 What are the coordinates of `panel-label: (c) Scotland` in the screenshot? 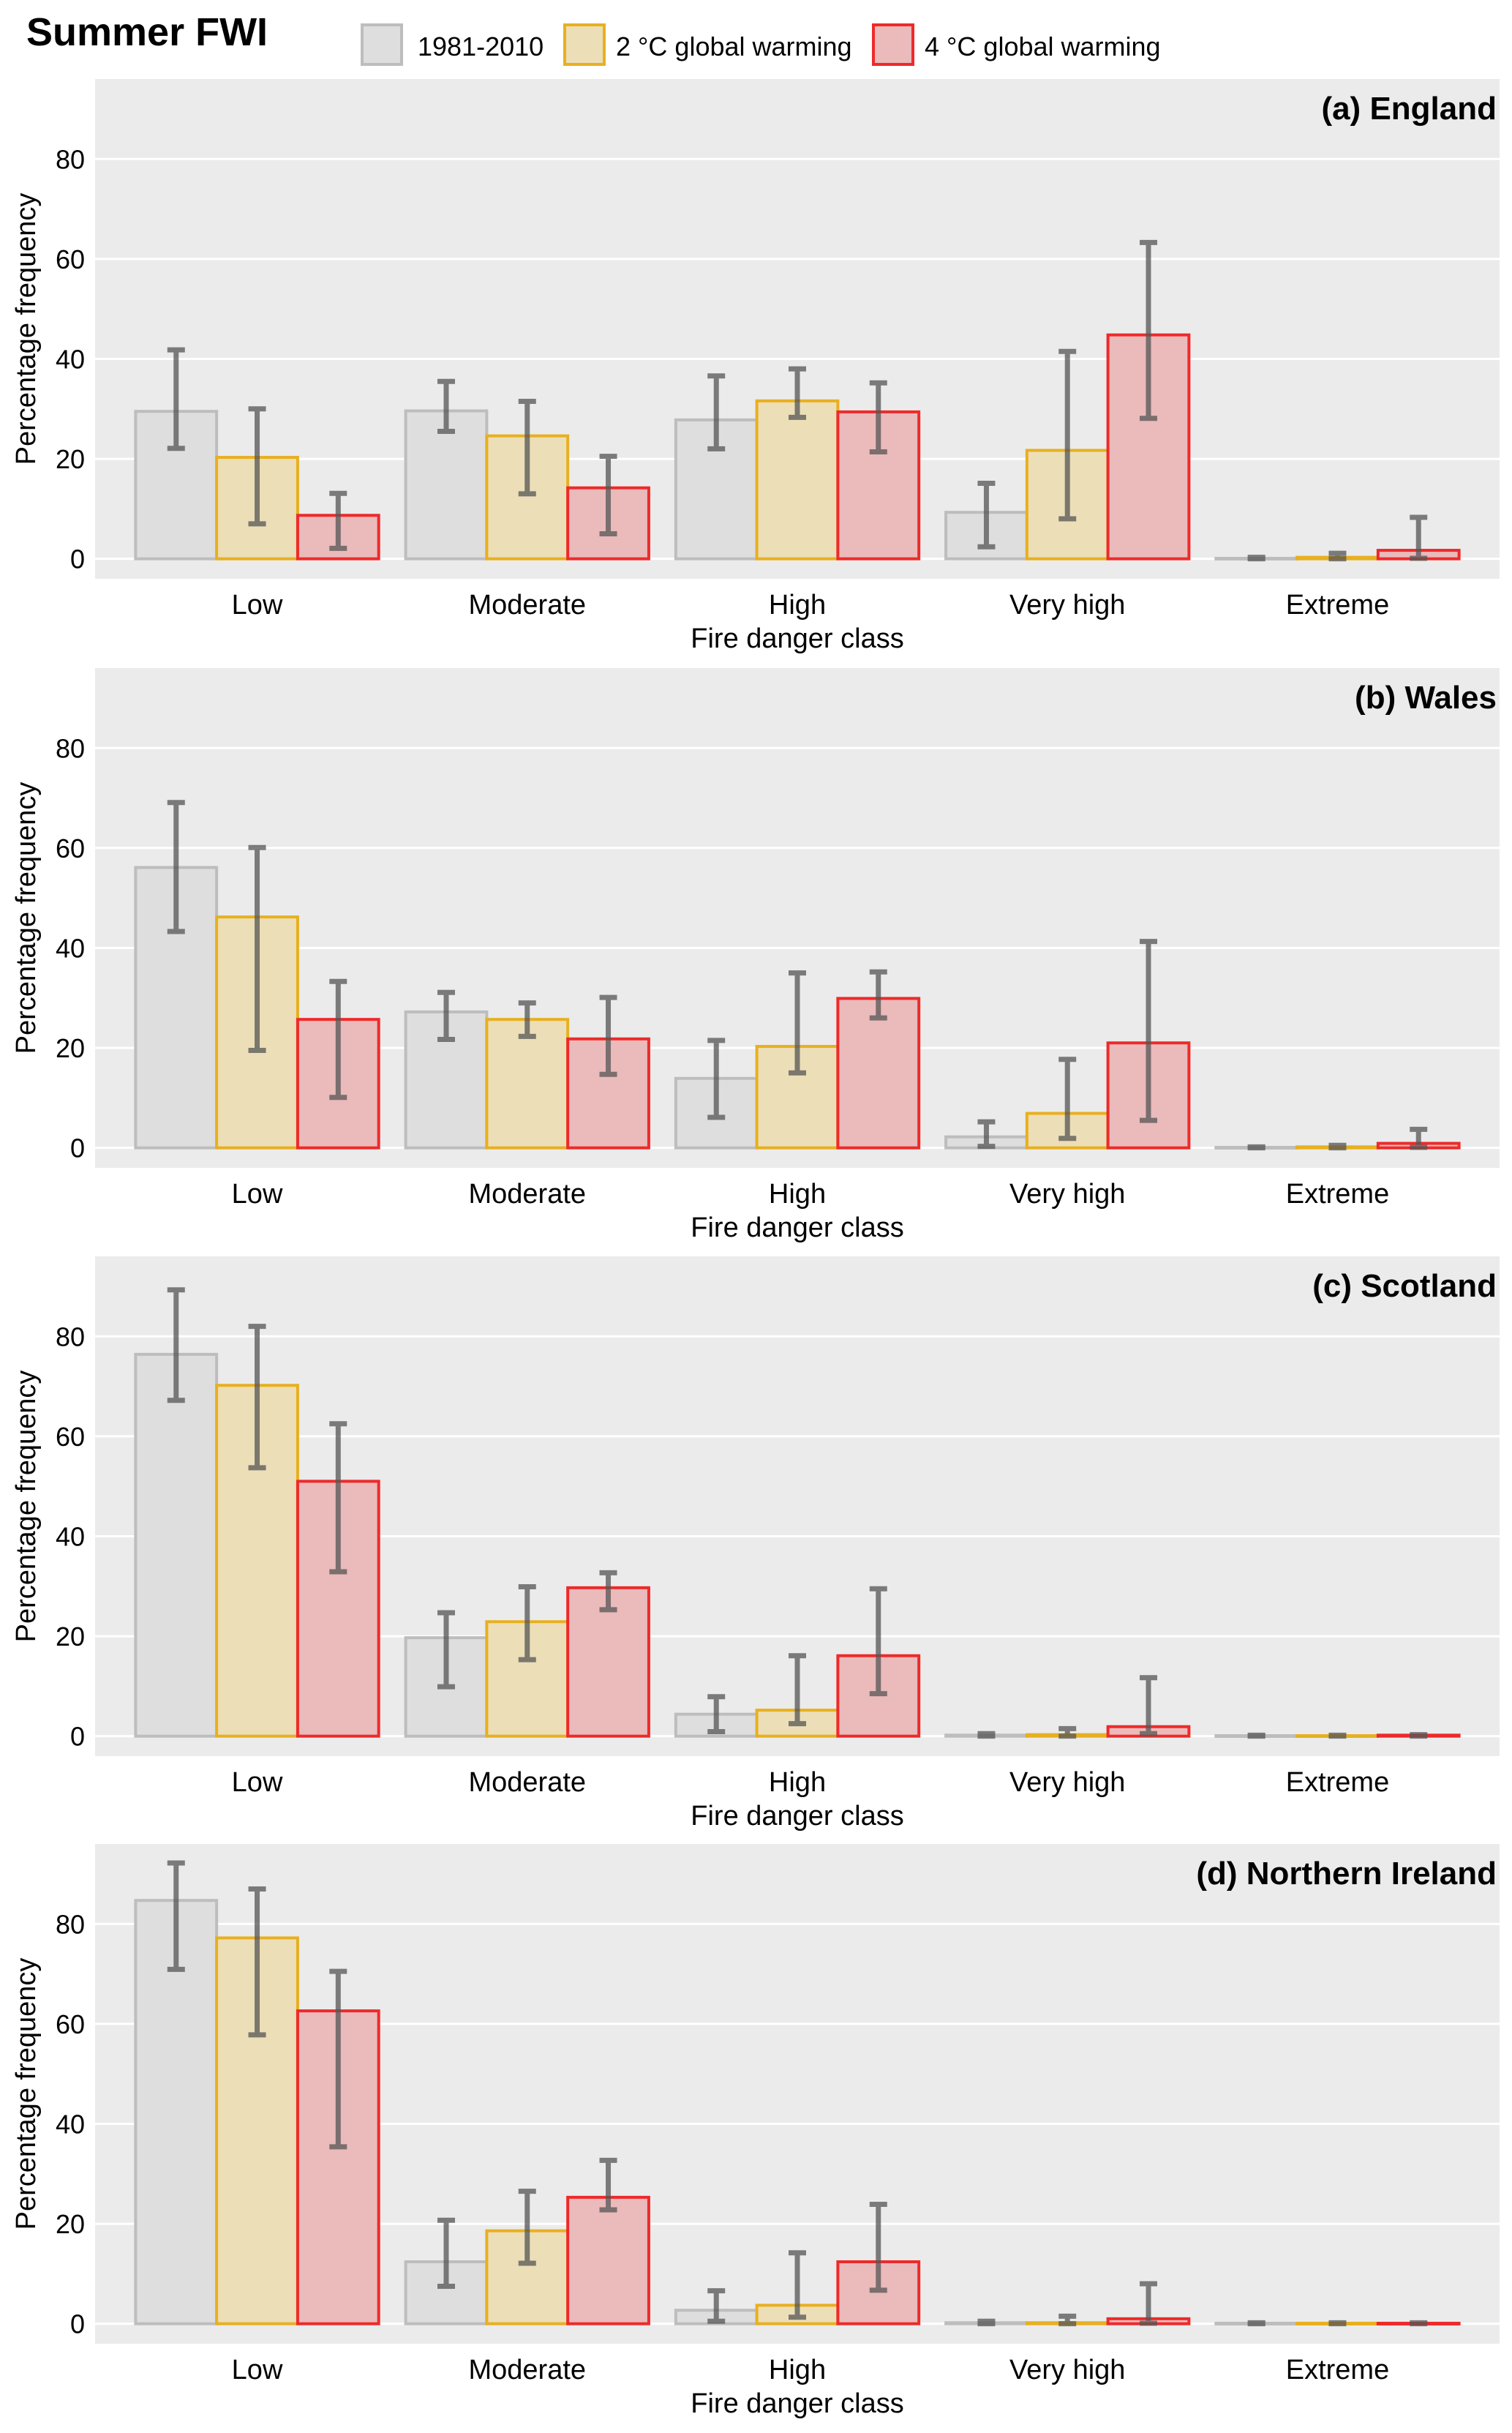 It's located at (1405, 1286).